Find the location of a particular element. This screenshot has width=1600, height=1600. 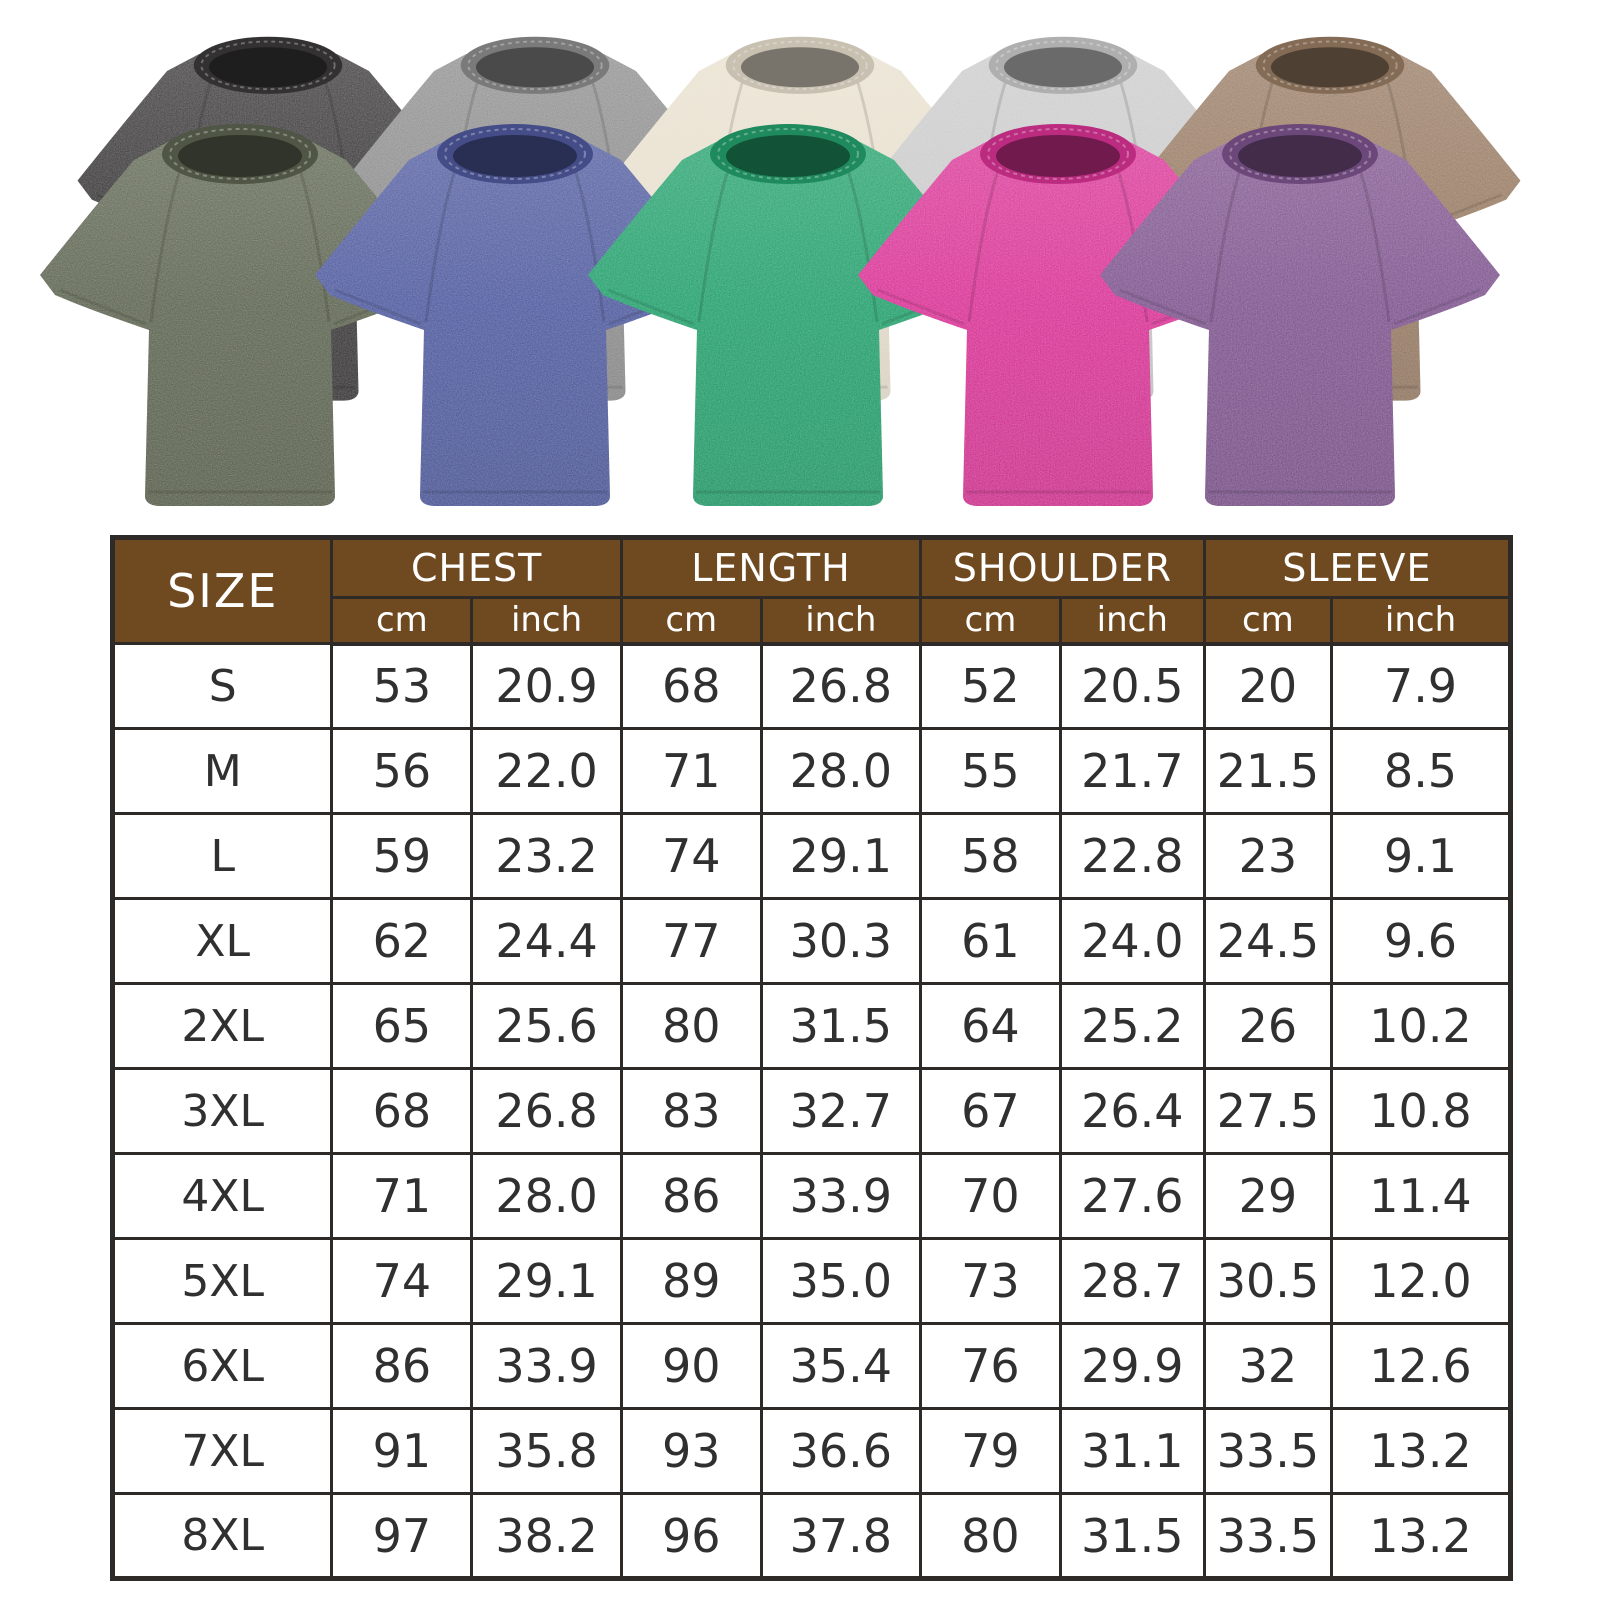

measurement-cell: 70 is located at coordinates (990, 1196).